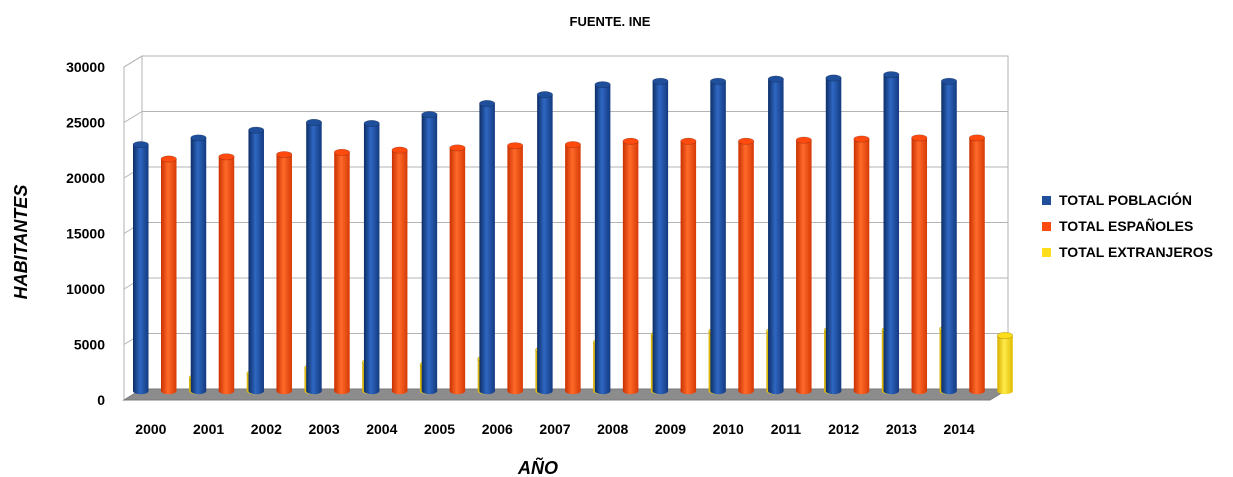  What do you see at coordinates (101, 400) in the screenshot?
I see `y-tick-label: 0` at bounding box center [101, 400].